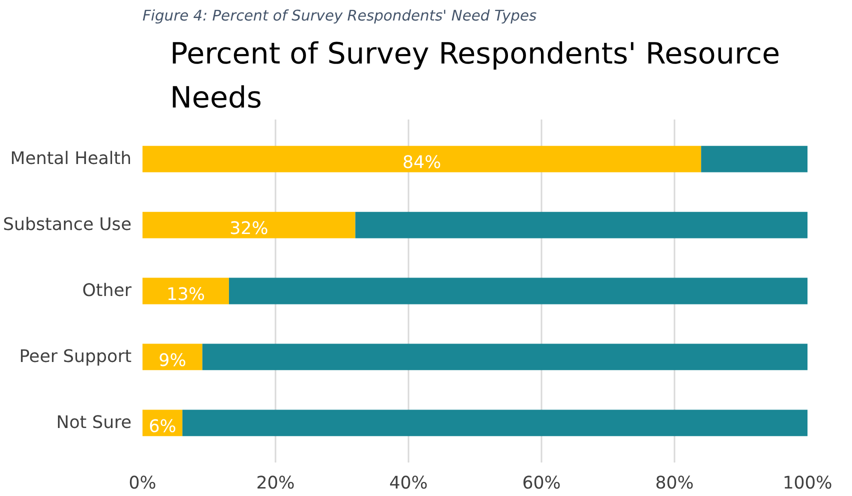  I want to click on data-label: 84%, so click(422, 163).